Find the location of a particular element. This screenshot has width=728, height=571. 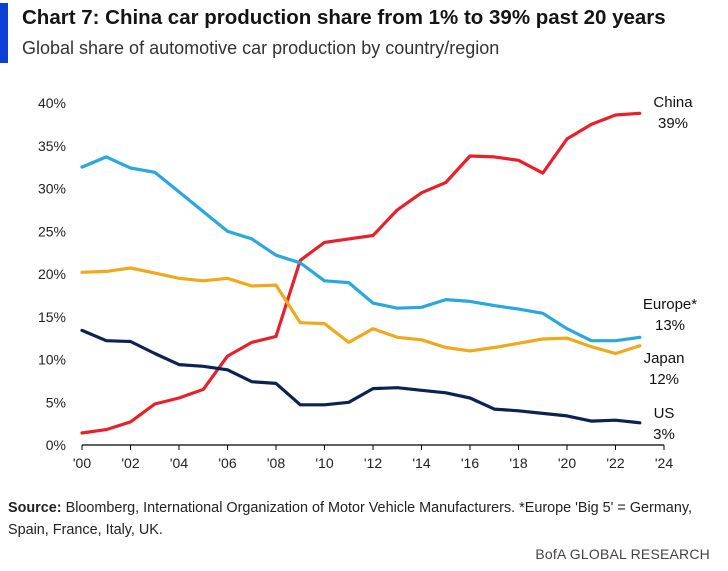

y-tick-label: 40% is located at coordinates (52, 103).